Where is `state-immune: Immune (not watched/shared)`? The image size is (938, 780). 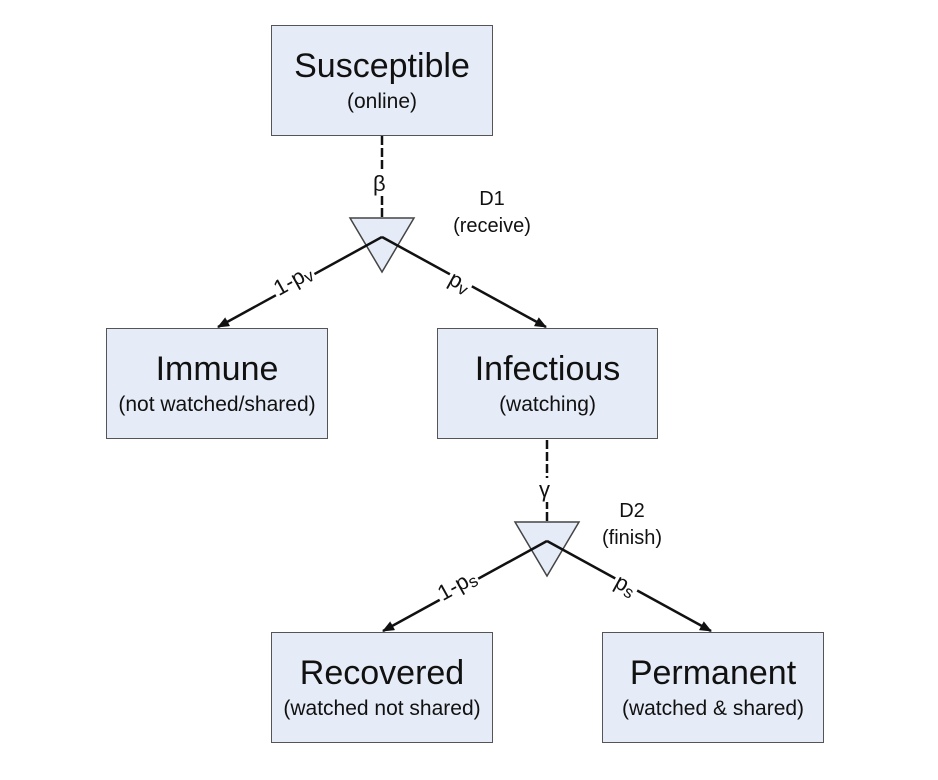
state-immune: Immune (not watched/shared) is located at coordinates (217, 383).